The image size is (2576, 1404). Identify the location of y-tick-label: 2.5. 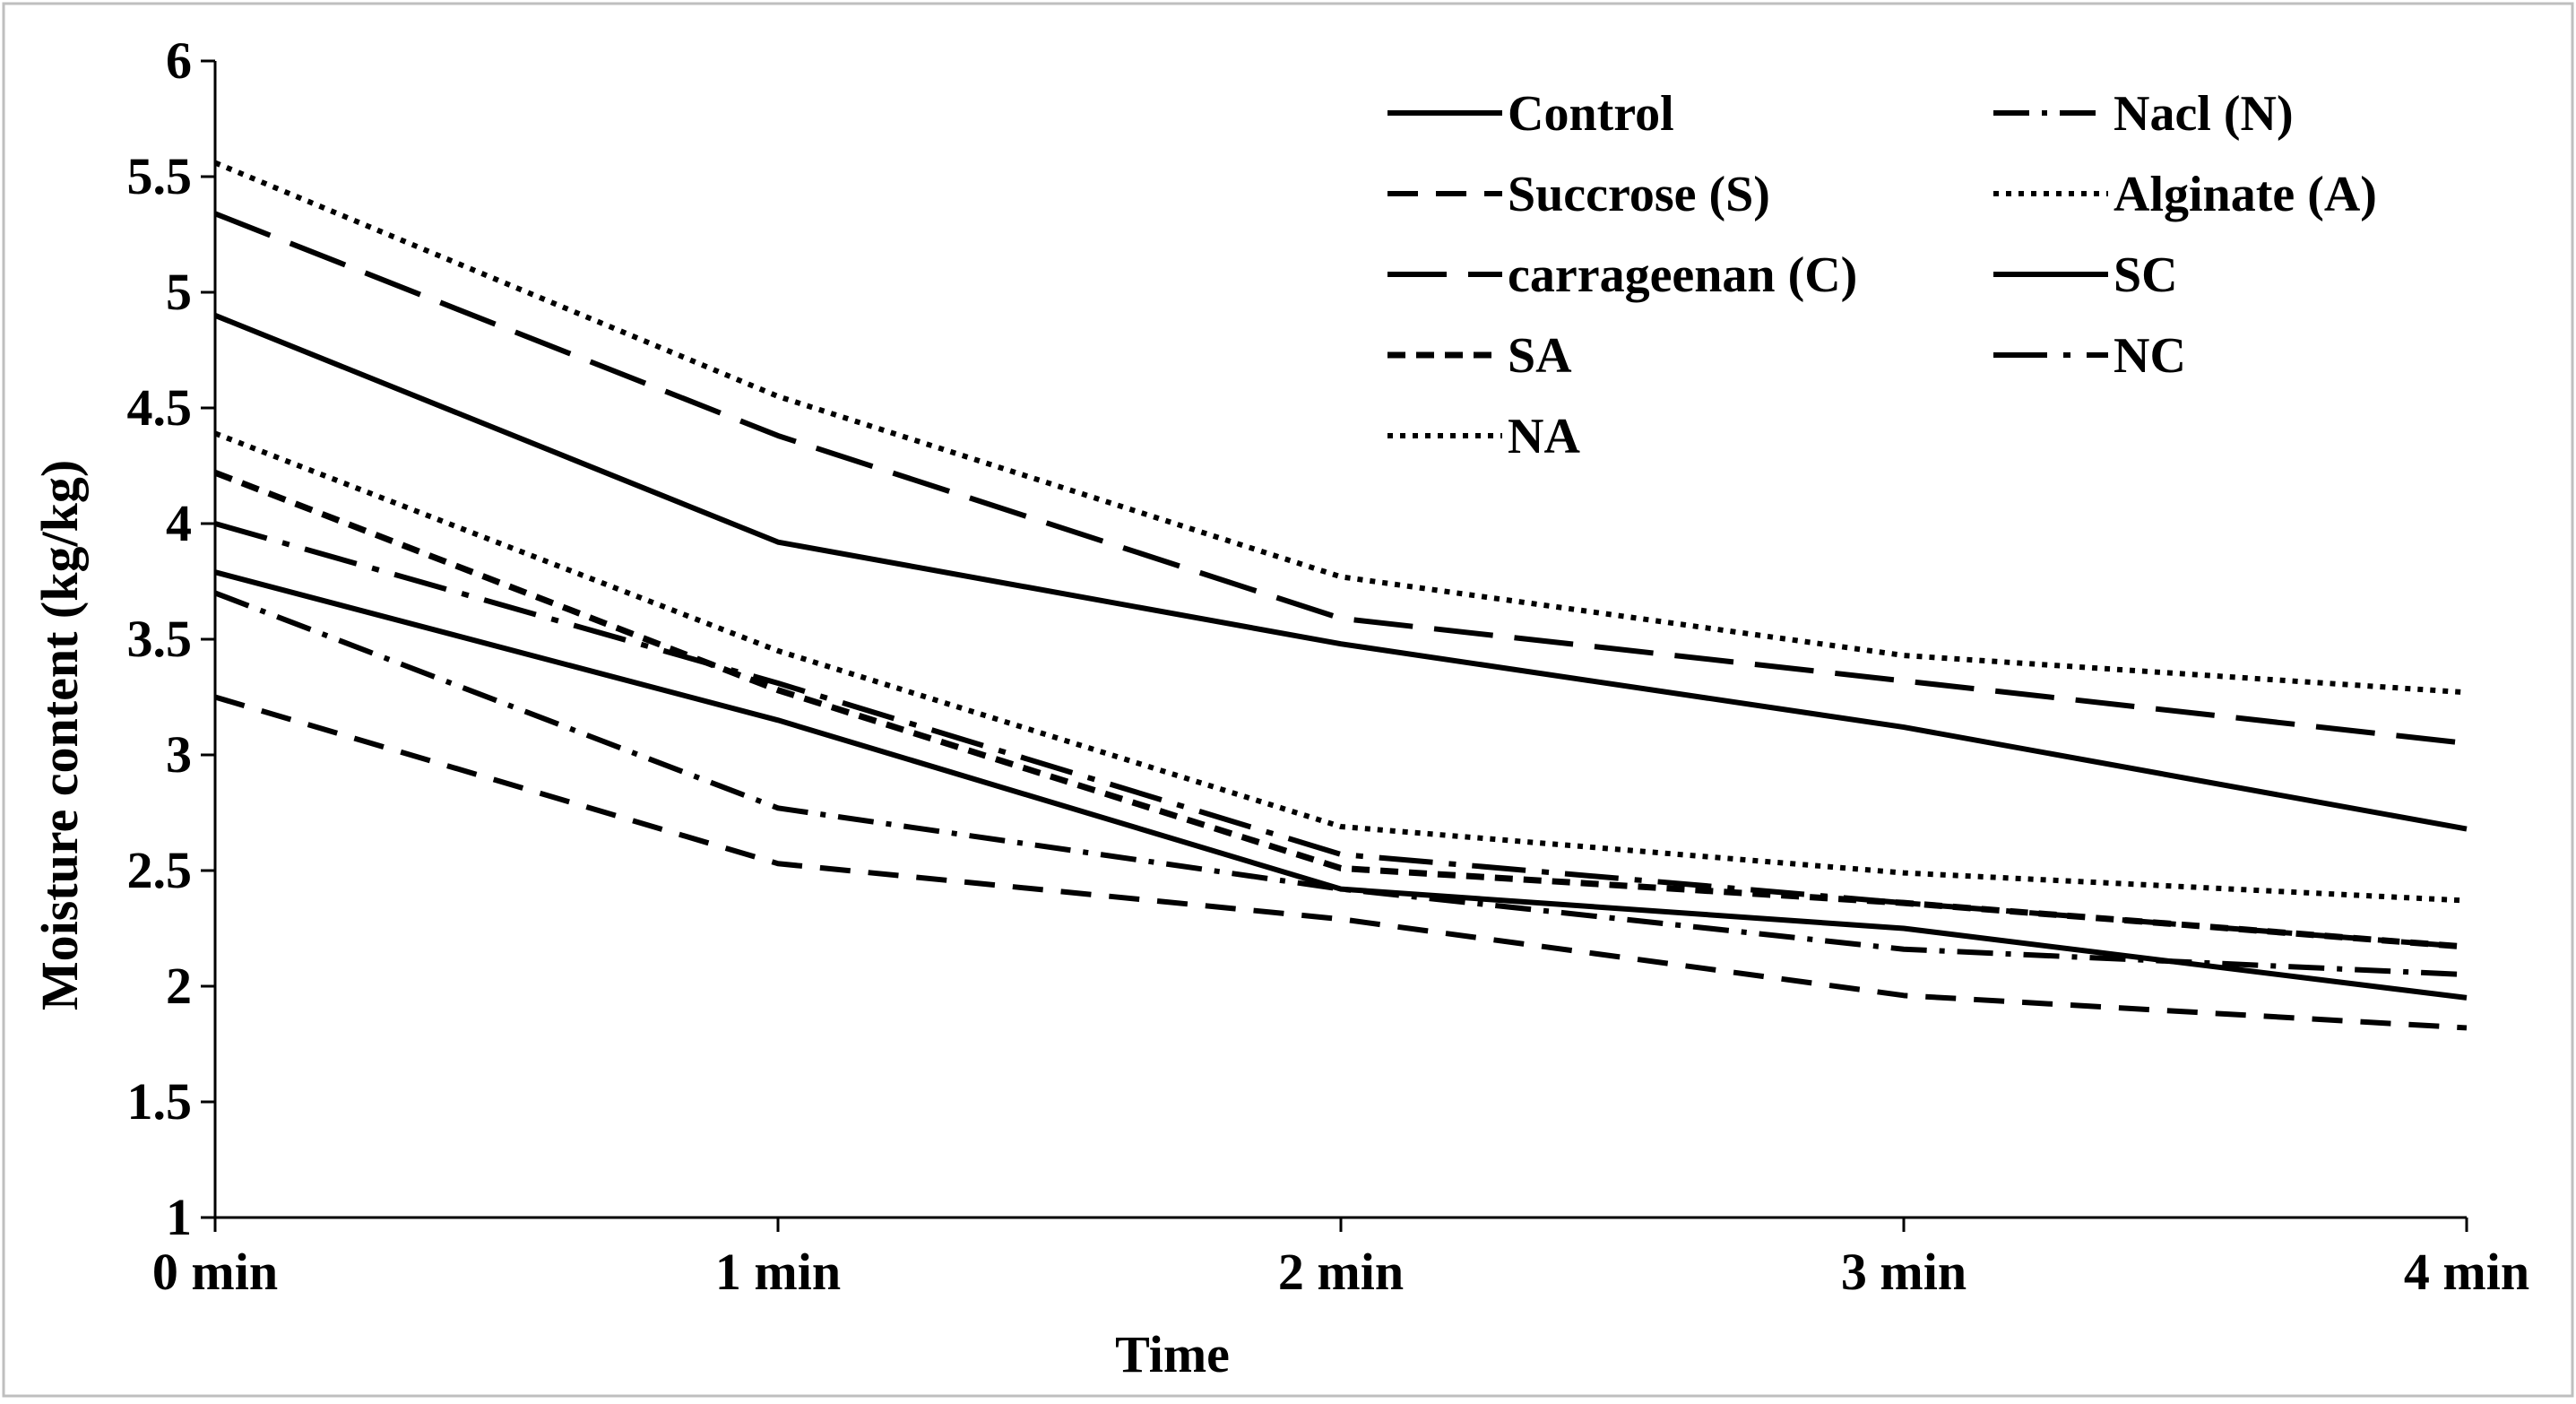
(160, 870).